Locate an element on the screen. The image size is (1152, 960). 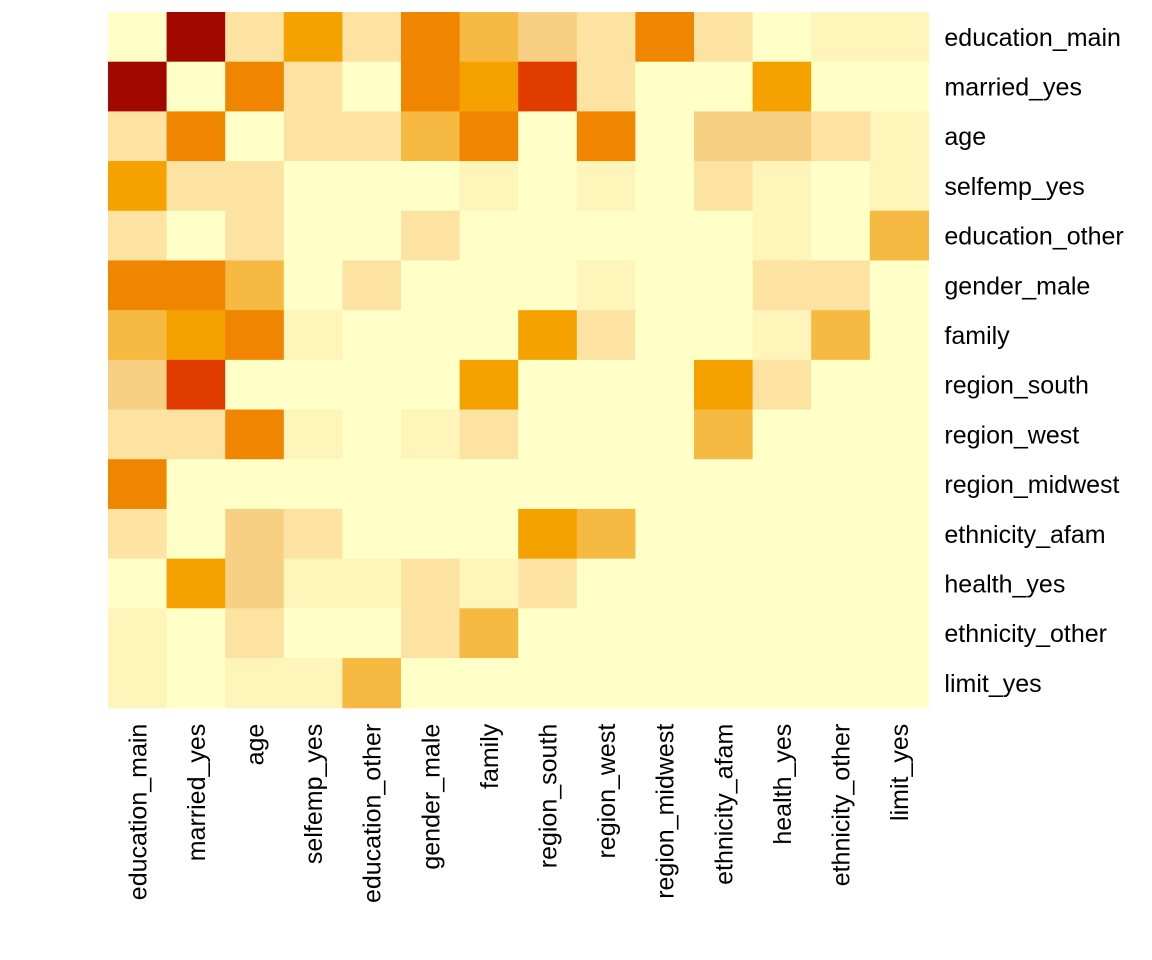
column-label: married_yes is located at coordinates (197, 793).